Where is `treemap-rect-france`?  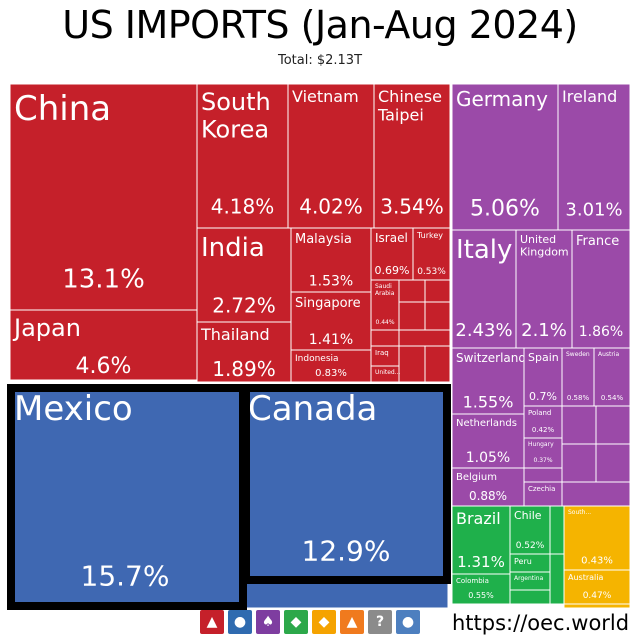
treemap-rect-france is located at coordinates (601, 289).